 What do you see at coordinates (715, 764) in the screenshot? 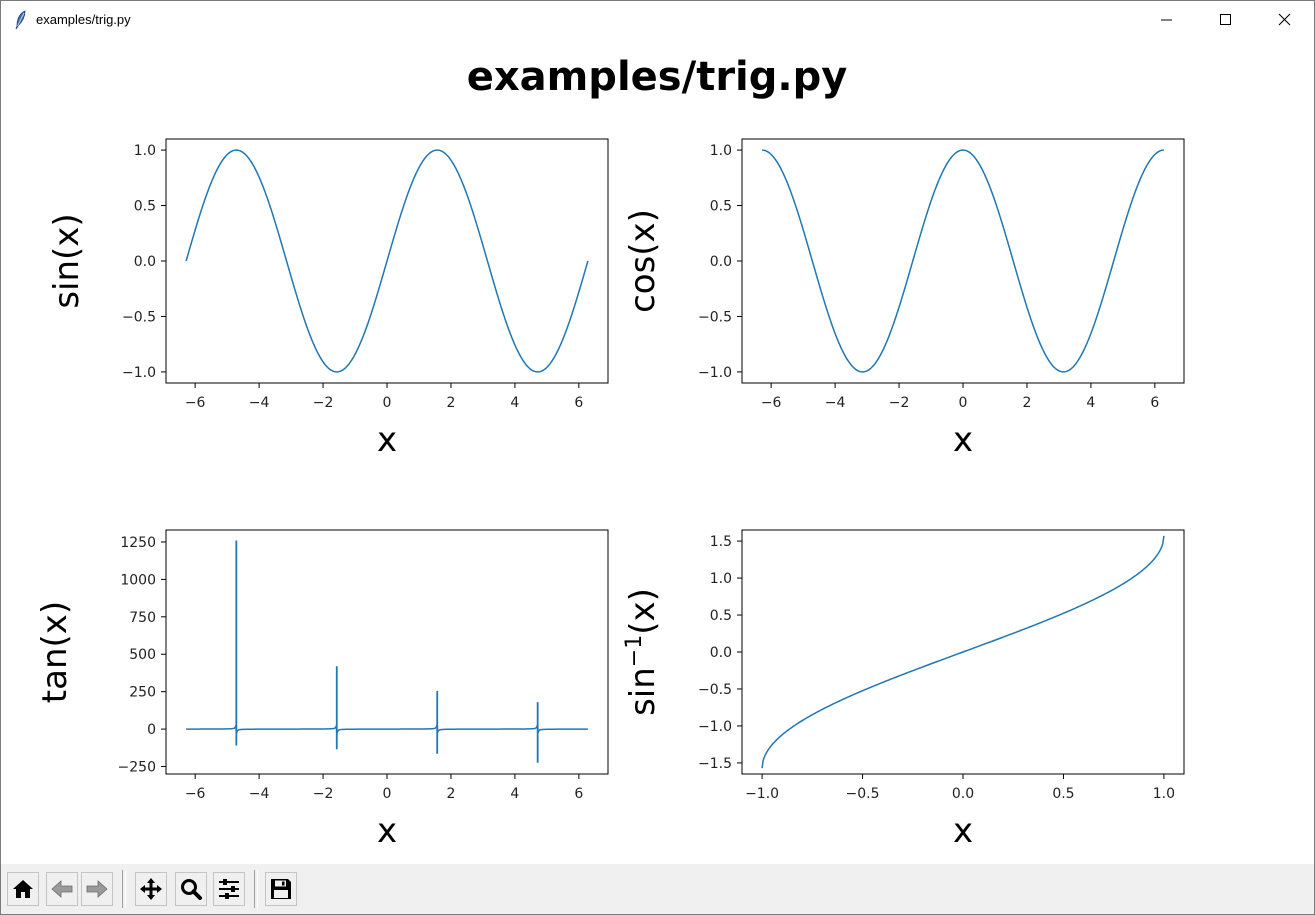
I see `y-tick-label: −1.5` at bounding box center [715, 764].